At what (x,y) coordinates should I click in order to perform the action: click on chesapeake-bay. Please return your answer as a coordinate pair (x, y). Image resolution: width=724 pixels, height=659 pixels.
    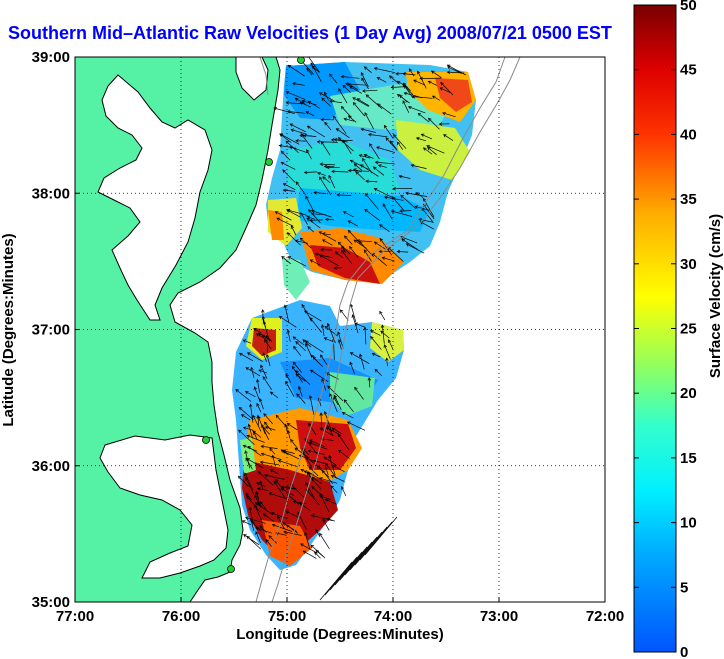
    Looking at the image, I should click on (155, 197).